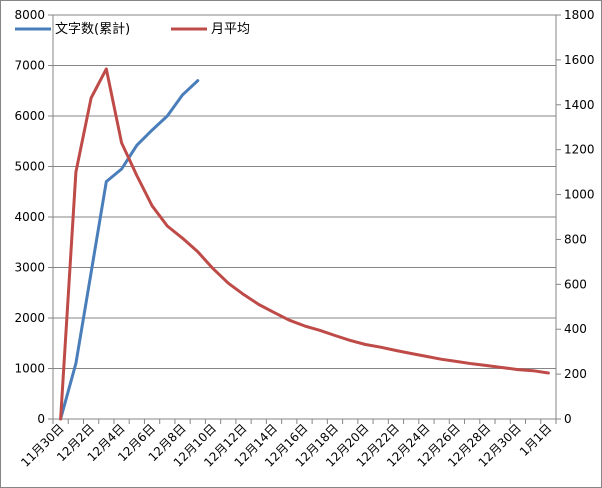 Image resolution: width=602 pixels, height=488 pixels. What do you see at coordinates (29, 116) in the screenshot?
I see `left-tick-label: 6000` at bounding box center [29, 116].